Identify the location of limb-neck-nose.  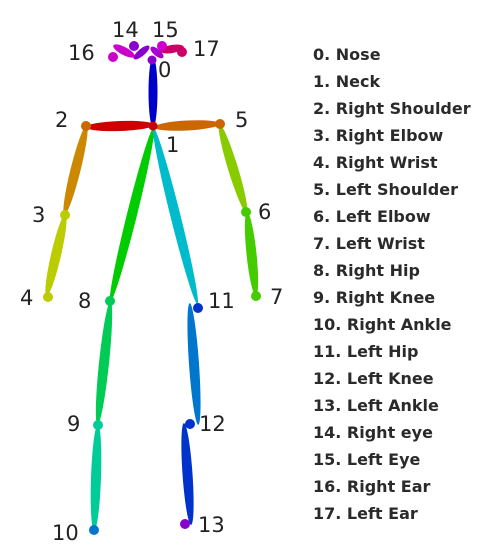
(153, 92).